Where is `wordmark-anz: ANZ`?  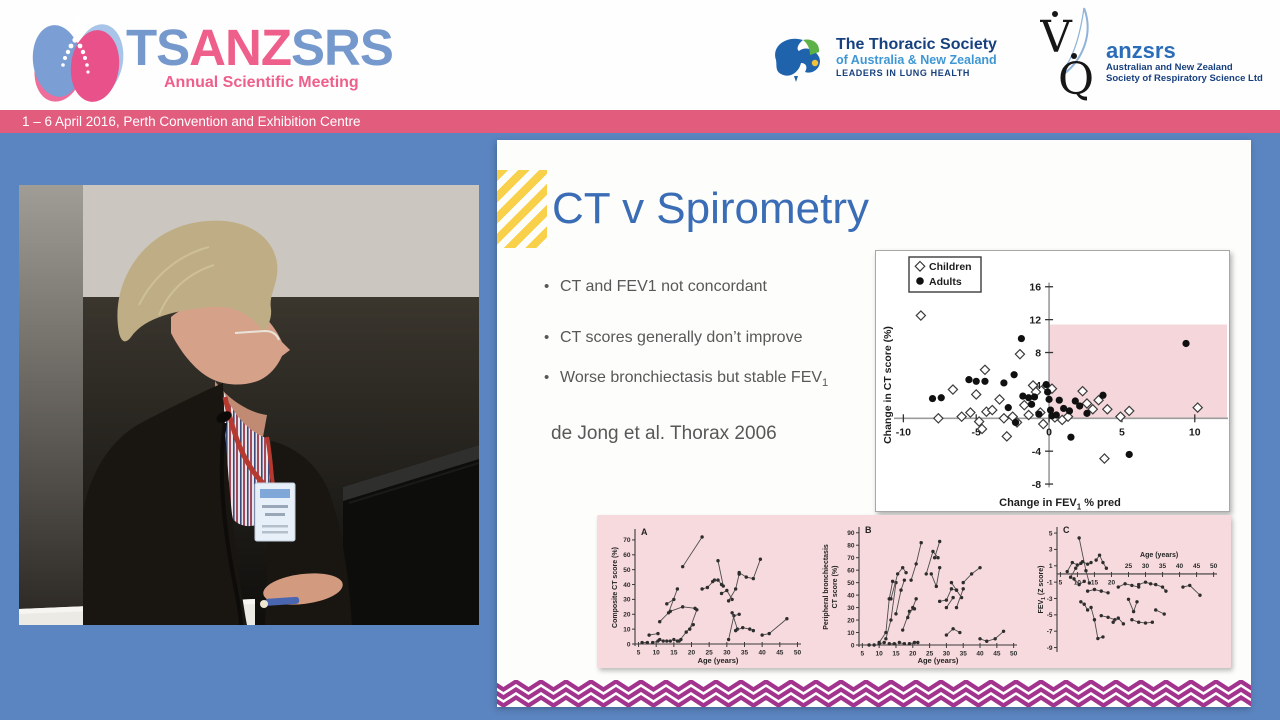 wordmark-anz: ANZ is located at coordinates (240, 47).